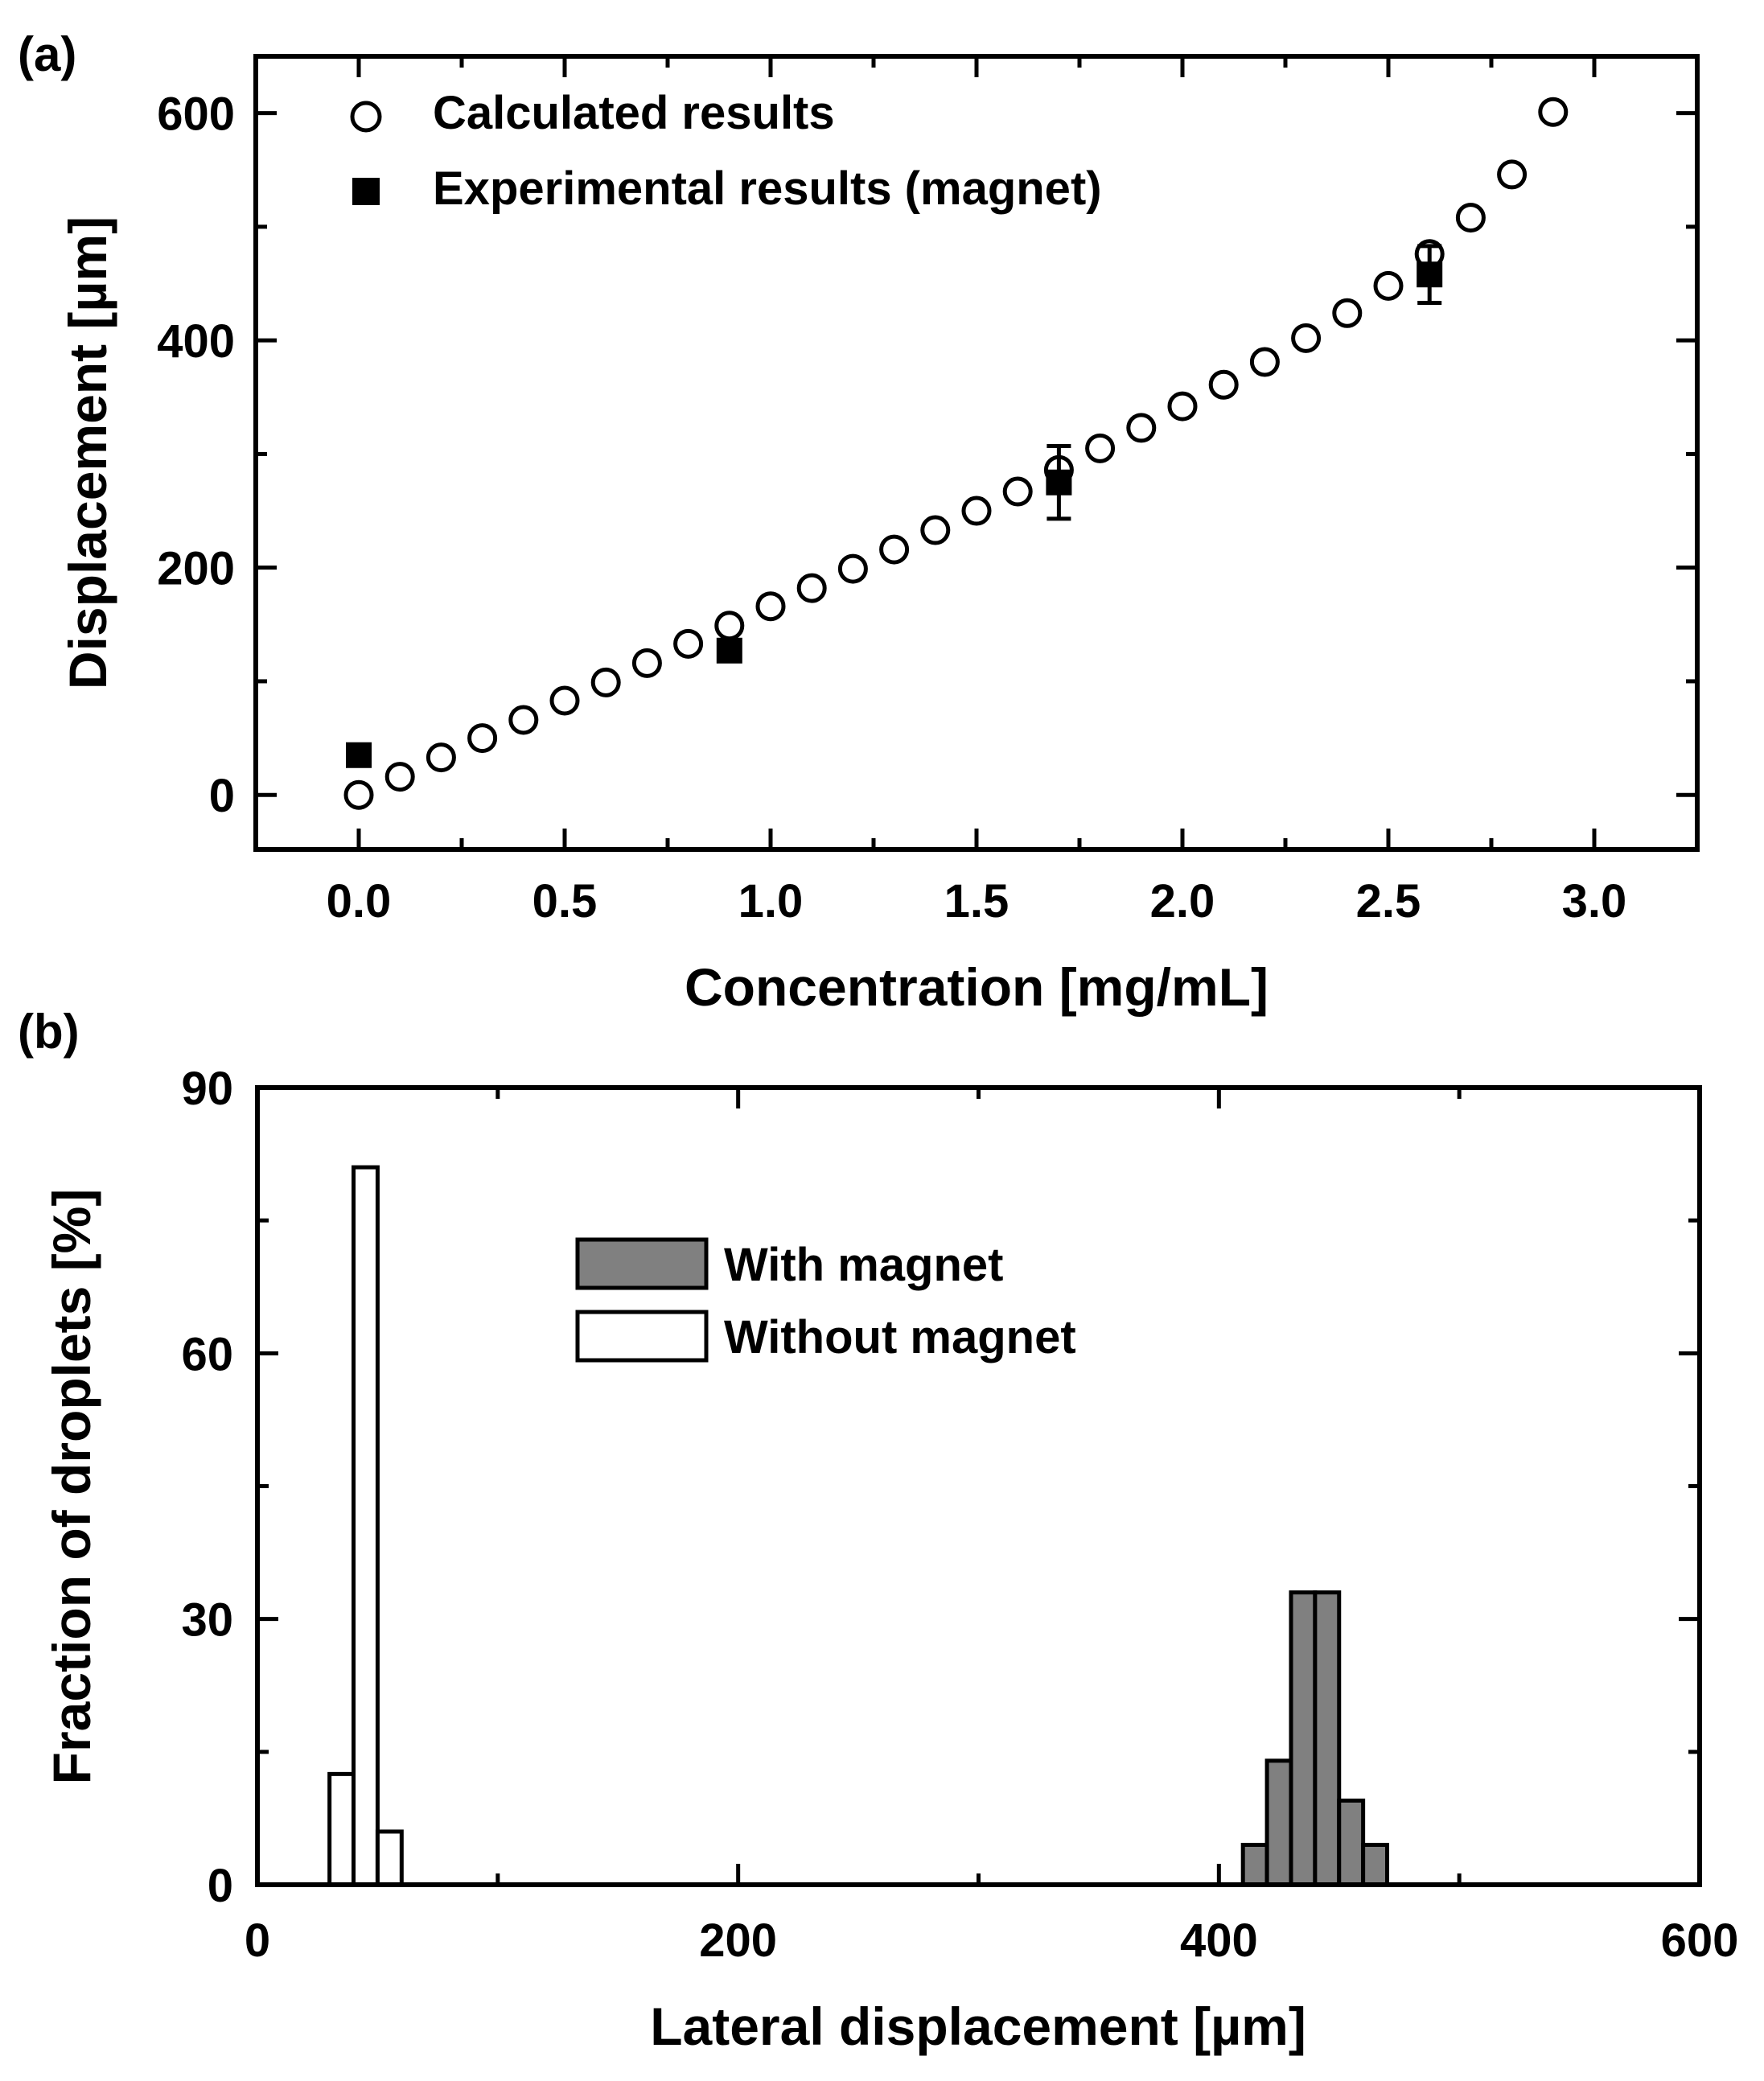 The image size is (1764, 2081). I want to click on panel-b-legend: With magnet Without magnet, so click(826, 1300).